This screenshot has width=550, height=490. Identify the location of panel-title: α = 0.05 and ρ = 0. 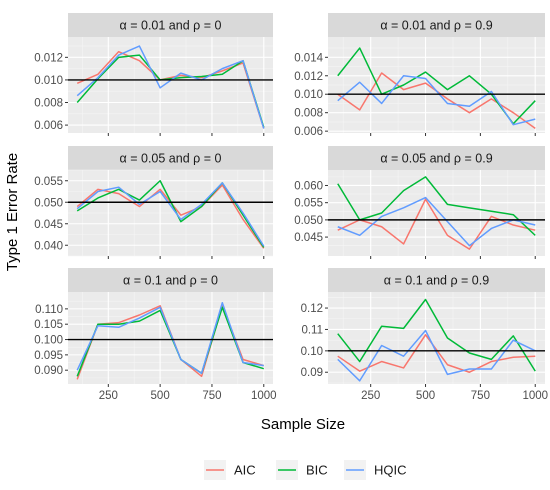
(171, 159).